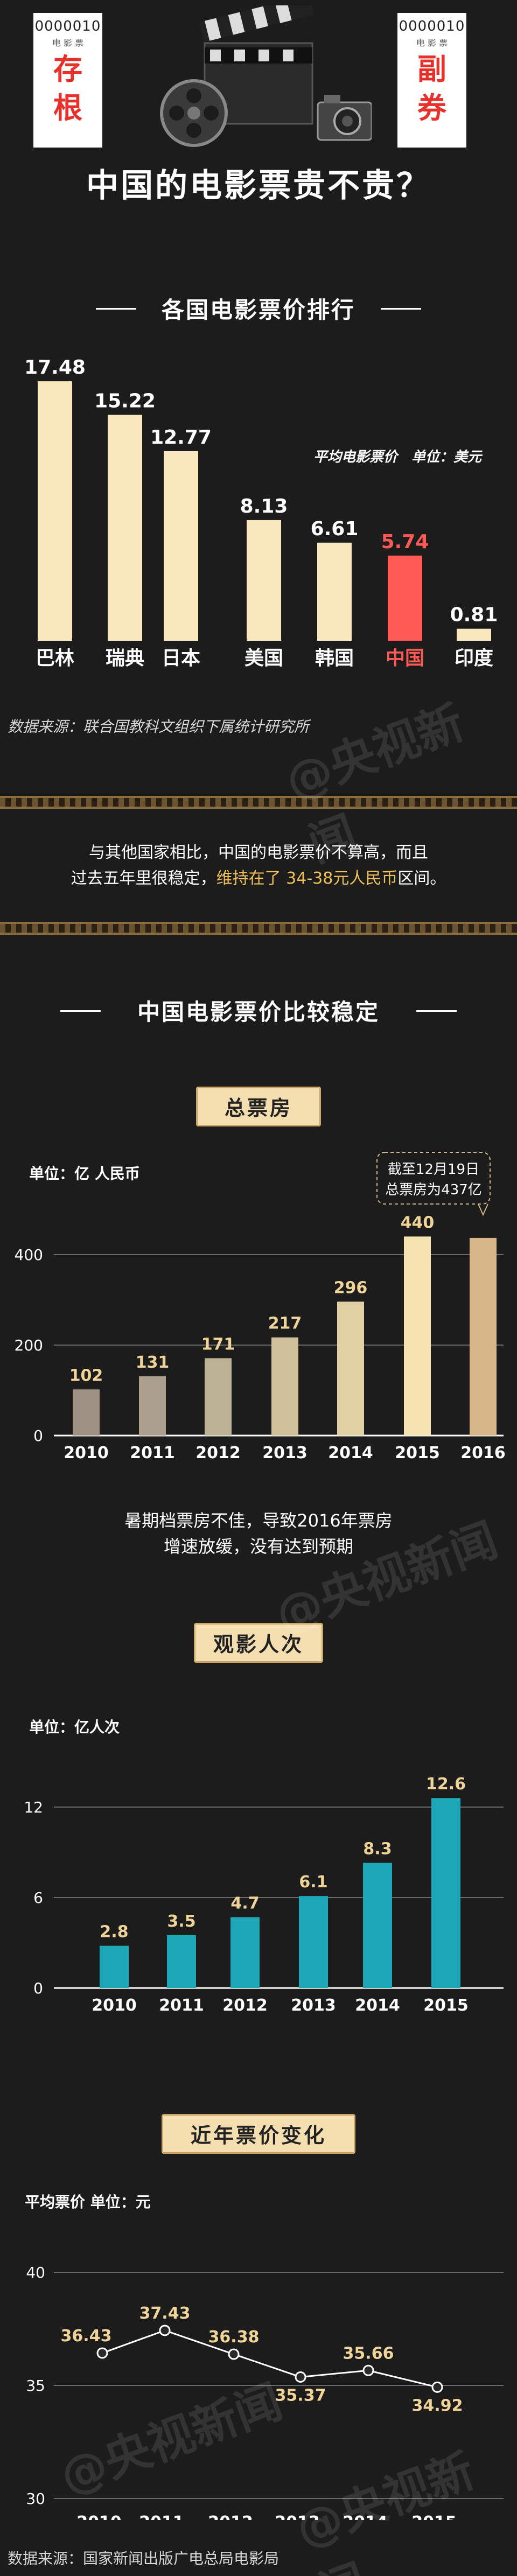  I want to click on data-label: 12.6, so click(446, 1784).